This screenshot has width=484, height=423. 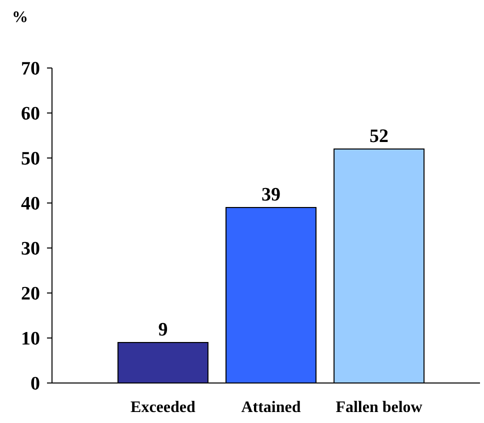 I want to click on x-tick-label: Attained, so click(x=271, y=407).